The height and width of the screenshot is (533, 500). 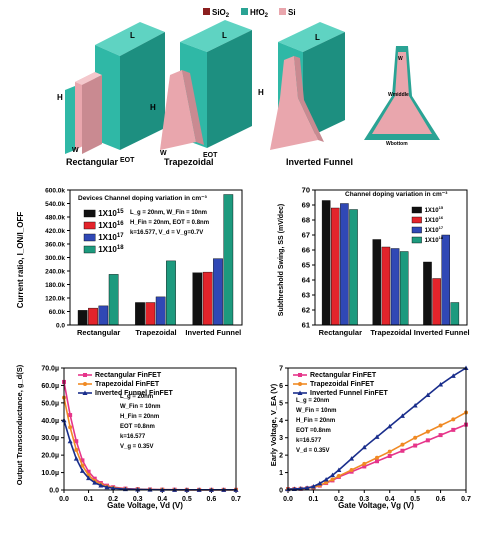 I want to click on y-tick-label: 120.0k, so click(x=55, y=299).